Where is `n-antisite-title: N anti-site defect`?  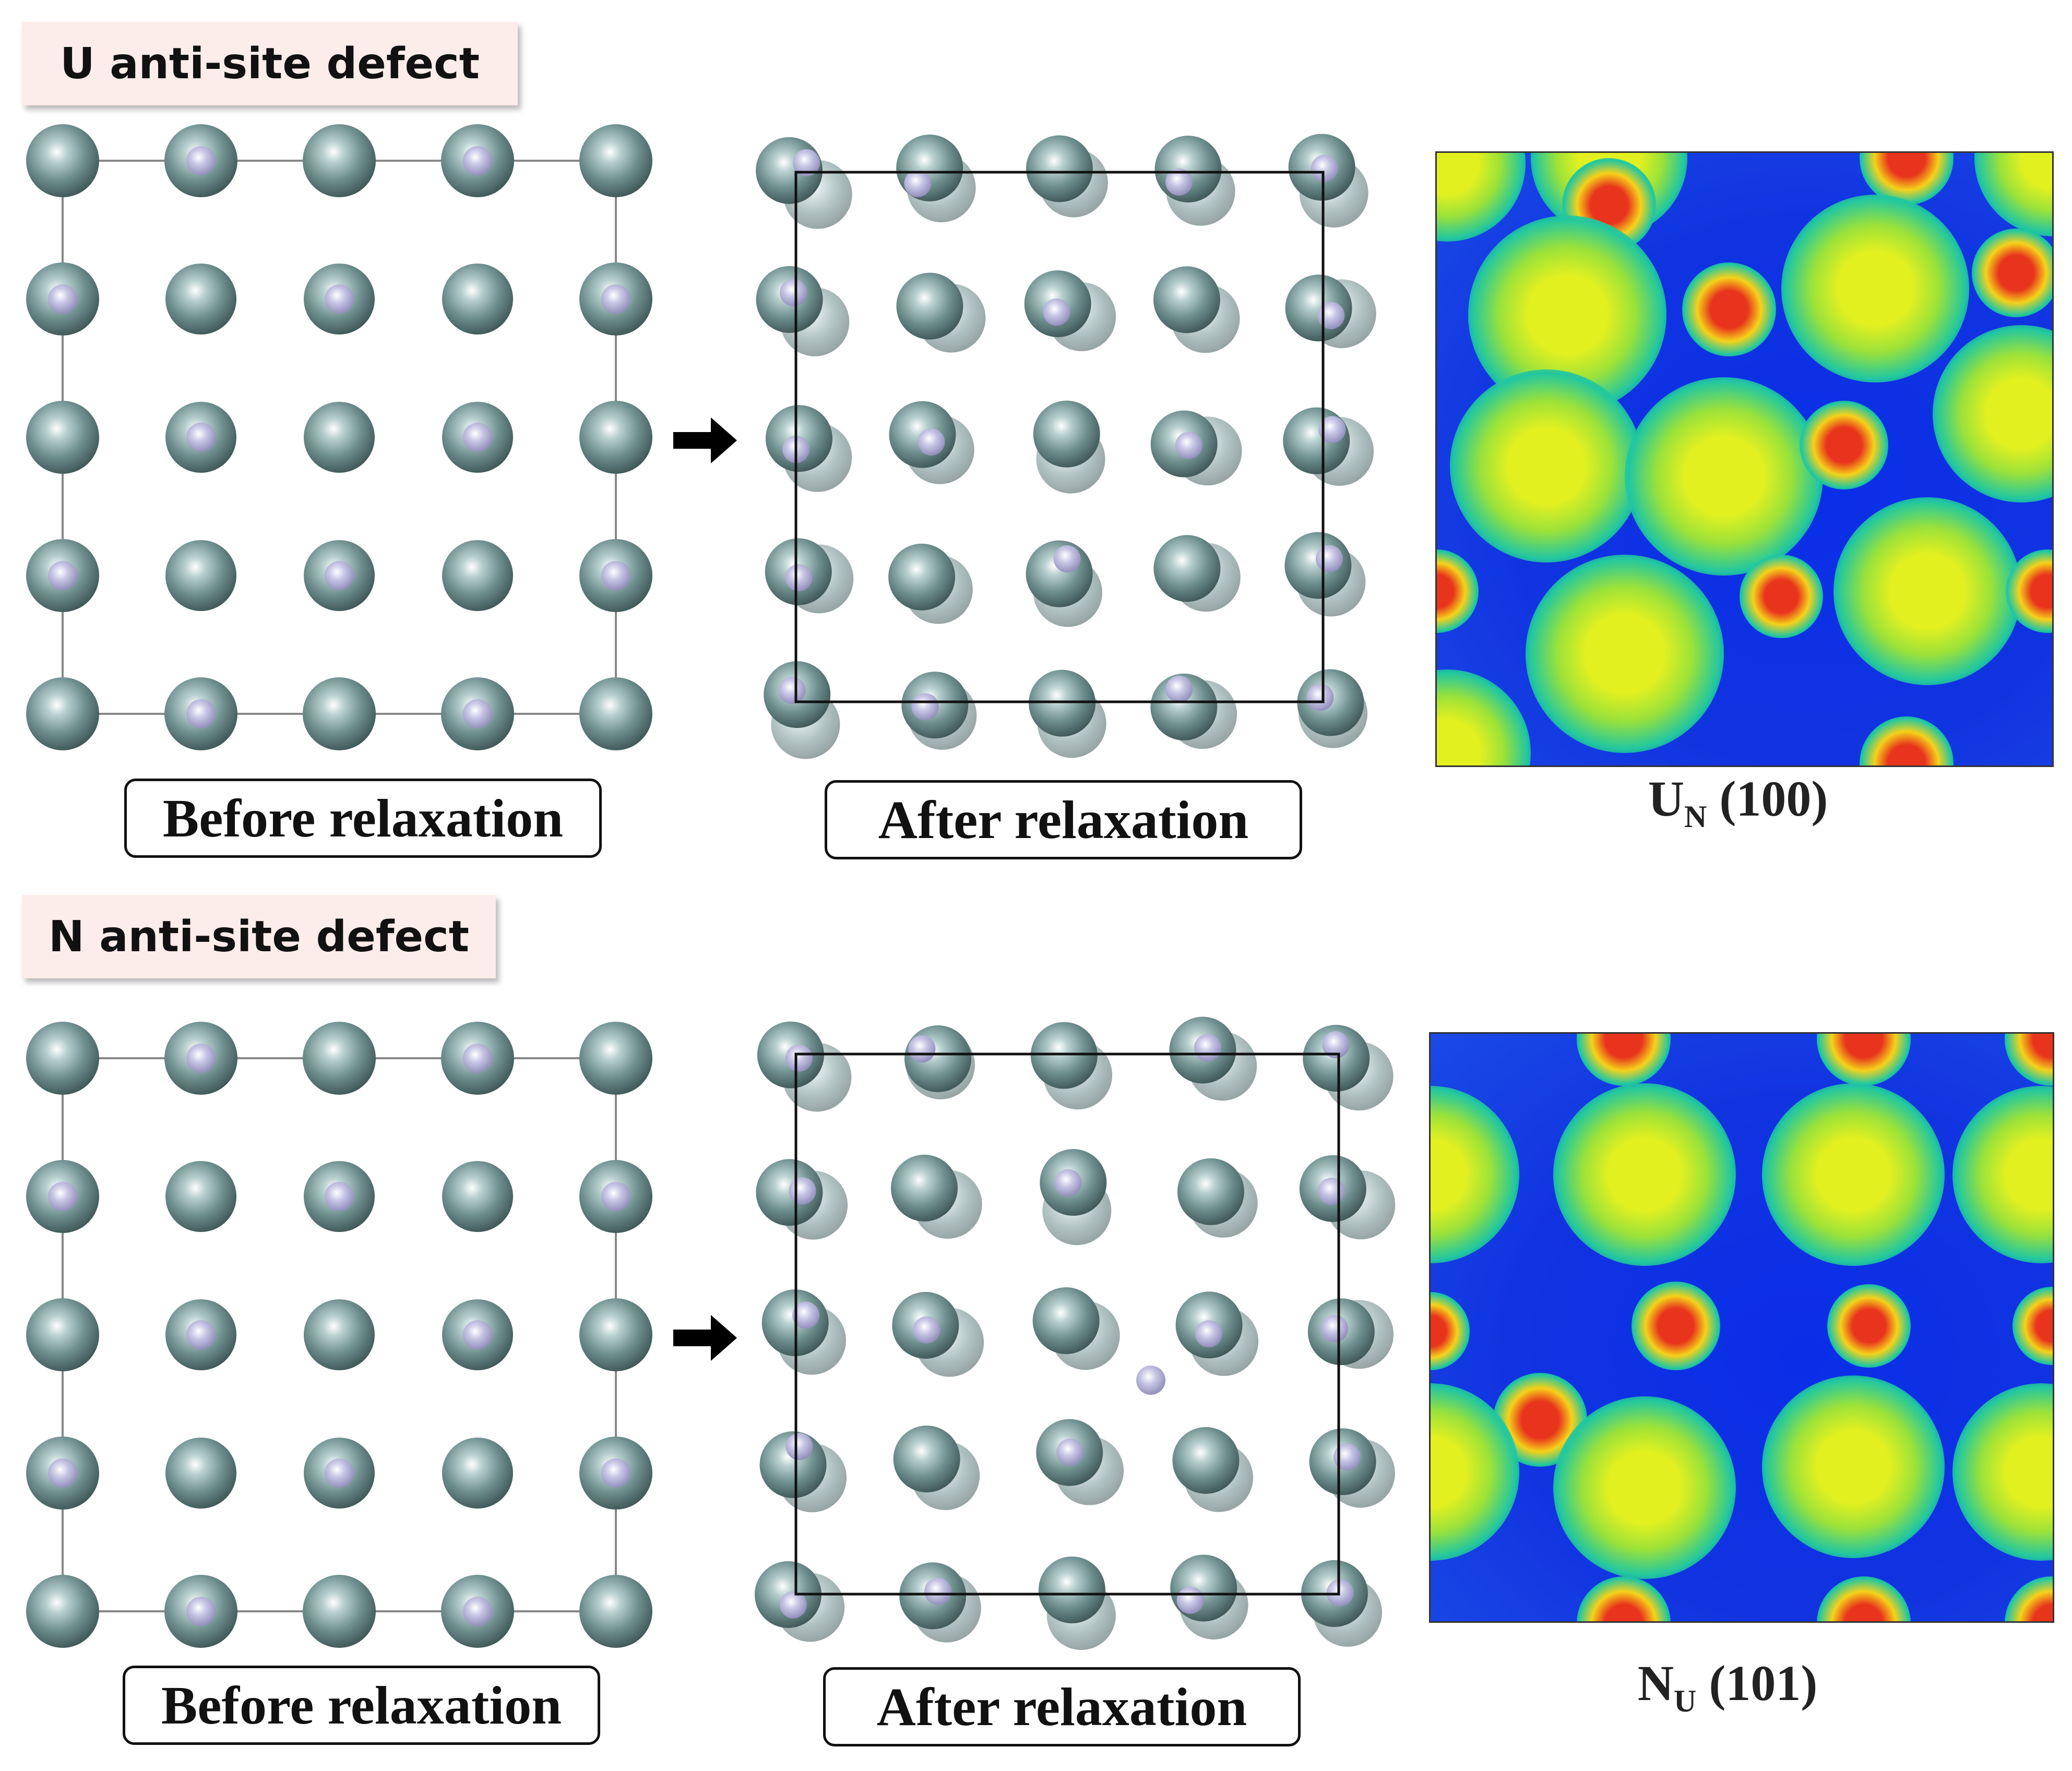
n-antisite-title: N anti-site defect is located at coordinates (259, 936).